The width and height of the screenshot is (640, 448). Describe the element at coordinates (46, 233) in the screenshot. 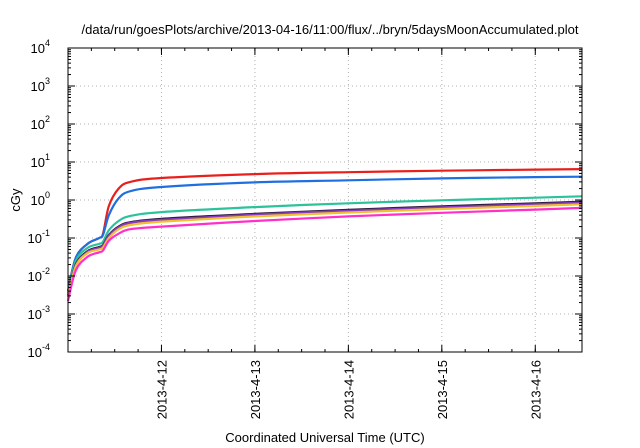

I see `y-tick-exponent: -1` at that location.